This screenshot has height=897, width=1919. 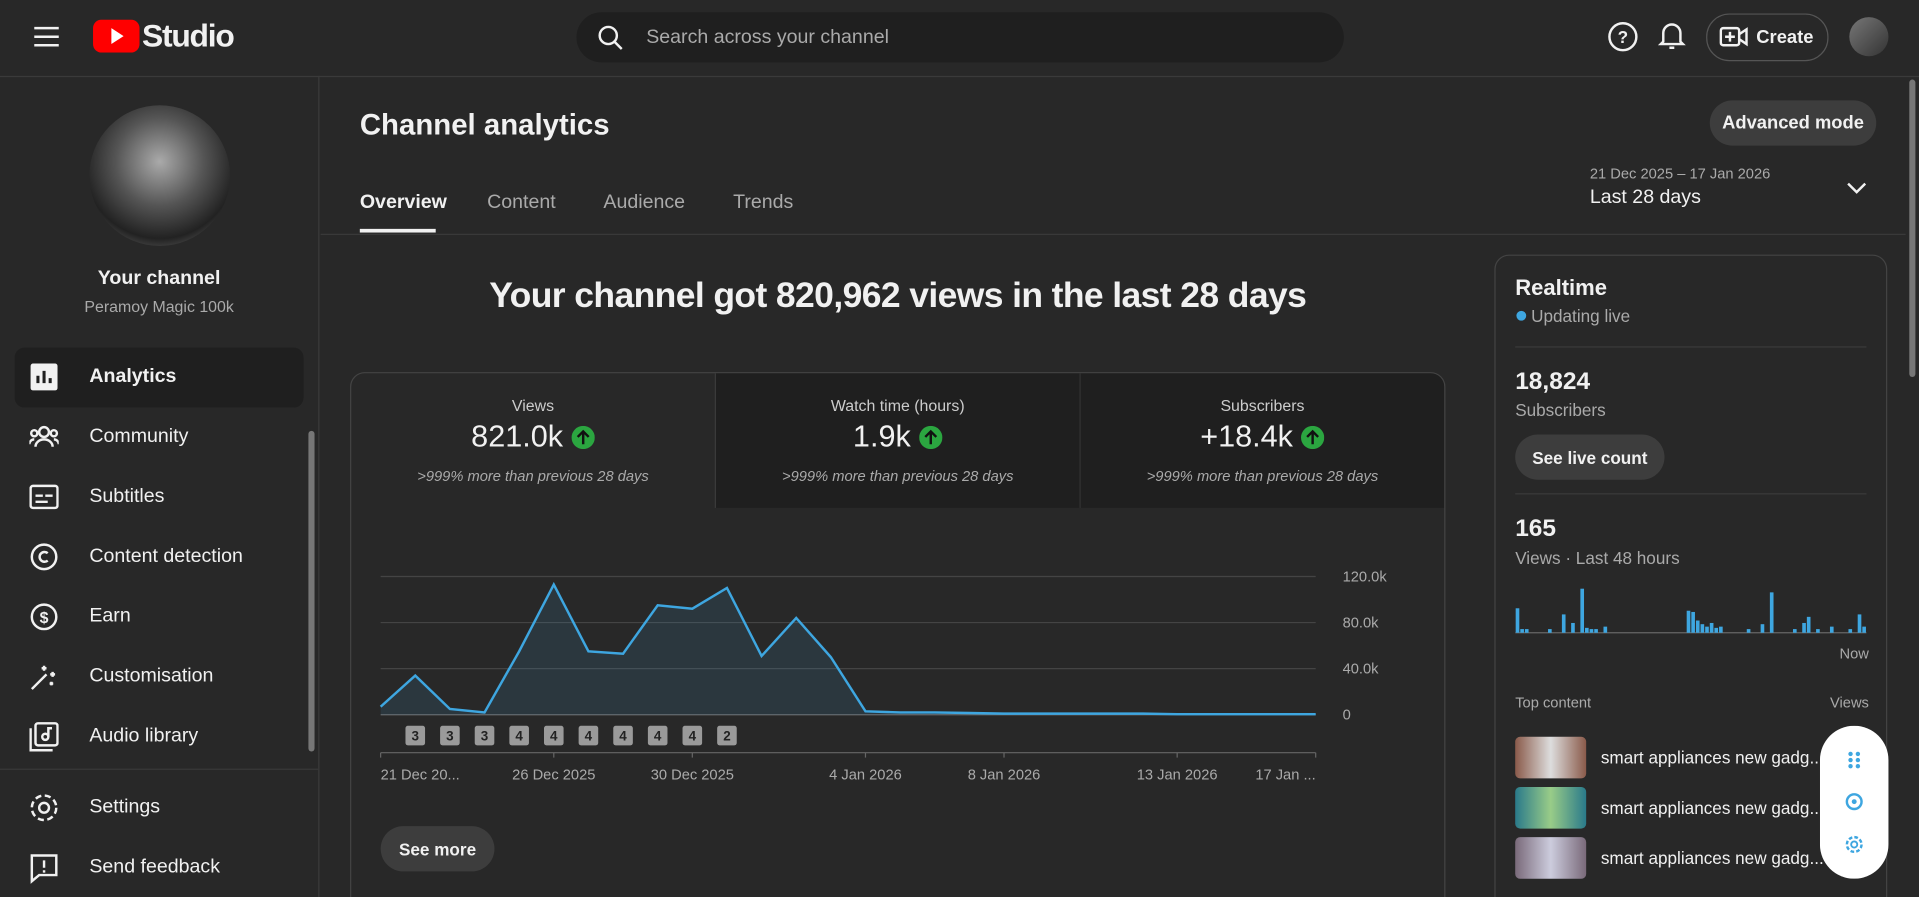 What do you see at coordinates (960, 37) in the screenshot?
I see `search-box: Search across your channel` at bounding box center [960, 37].